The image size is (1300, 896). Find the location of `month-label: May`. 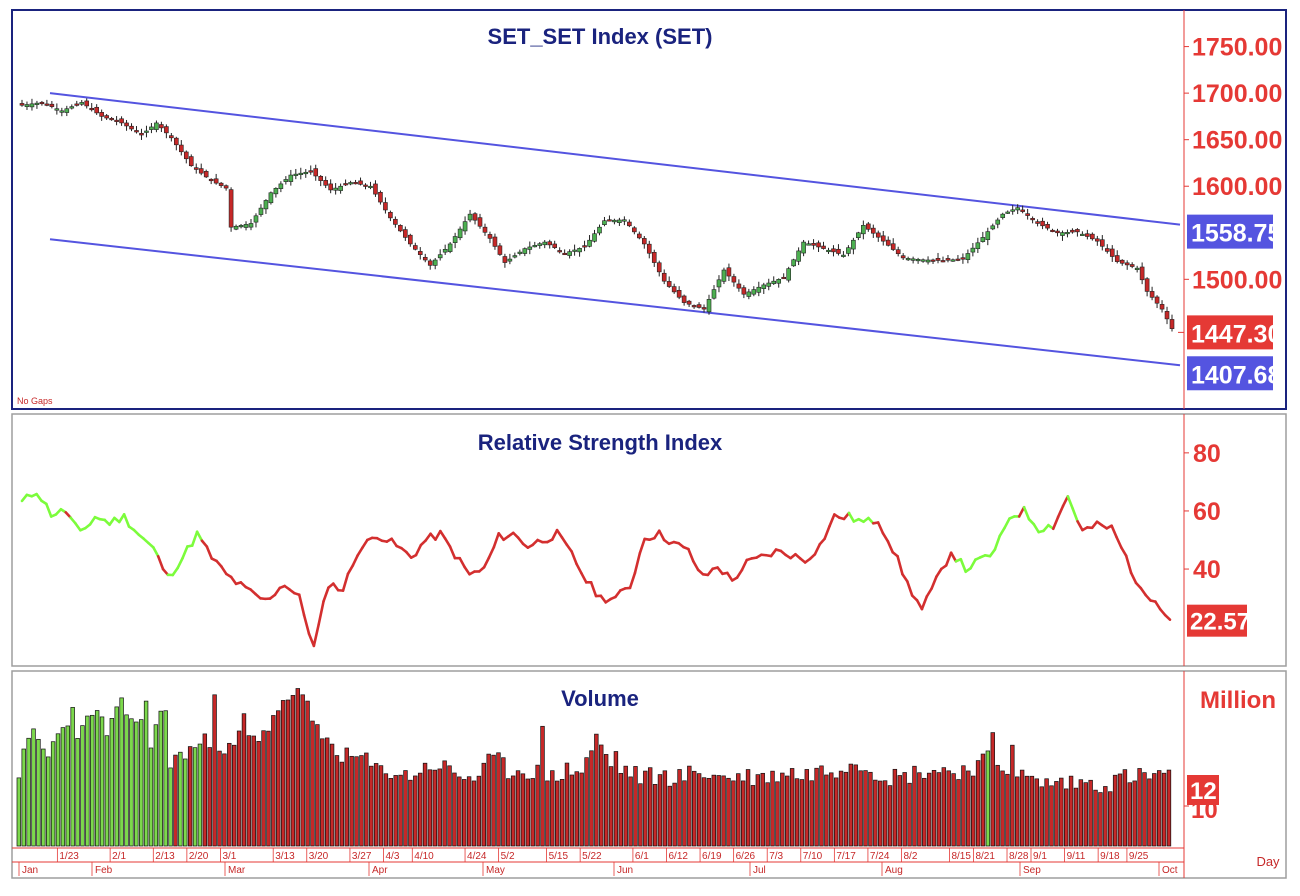

month-label: May is located at coordinates (495, 870).